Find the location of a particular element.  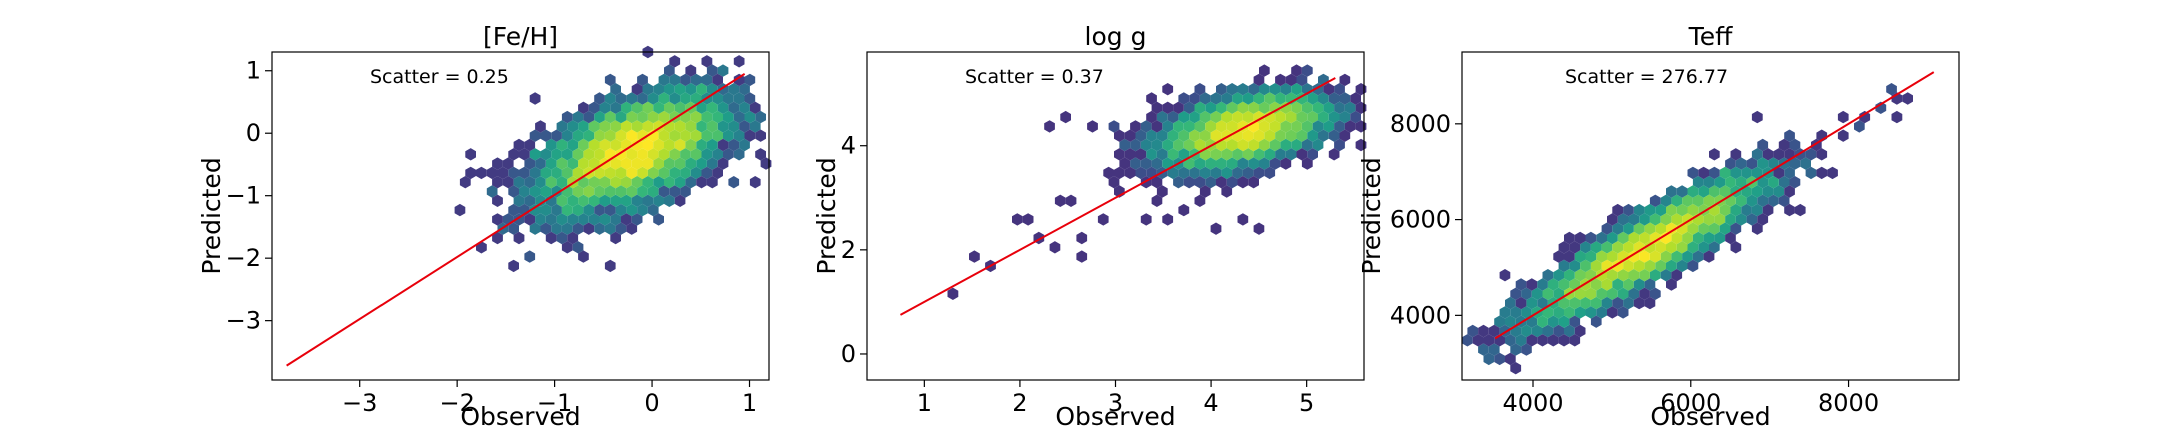

x-tick-label: 5 is located at coordinates (1306, 403).